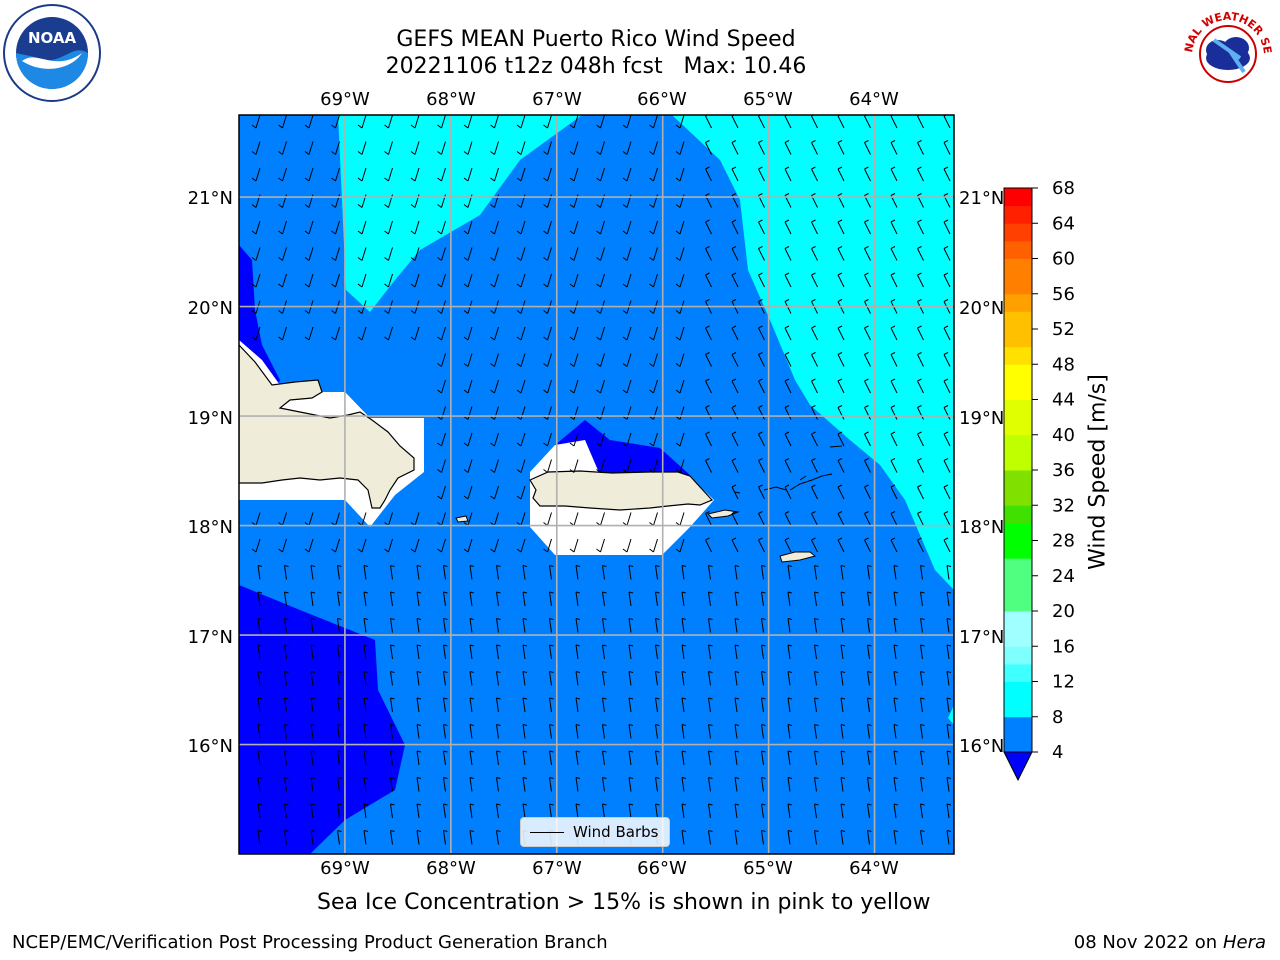 This screenshot has height=960, width=1280. Describe the element at coordinates (210, 198) in the screenshot. I see `lat-label-left: 21°N` at that location.